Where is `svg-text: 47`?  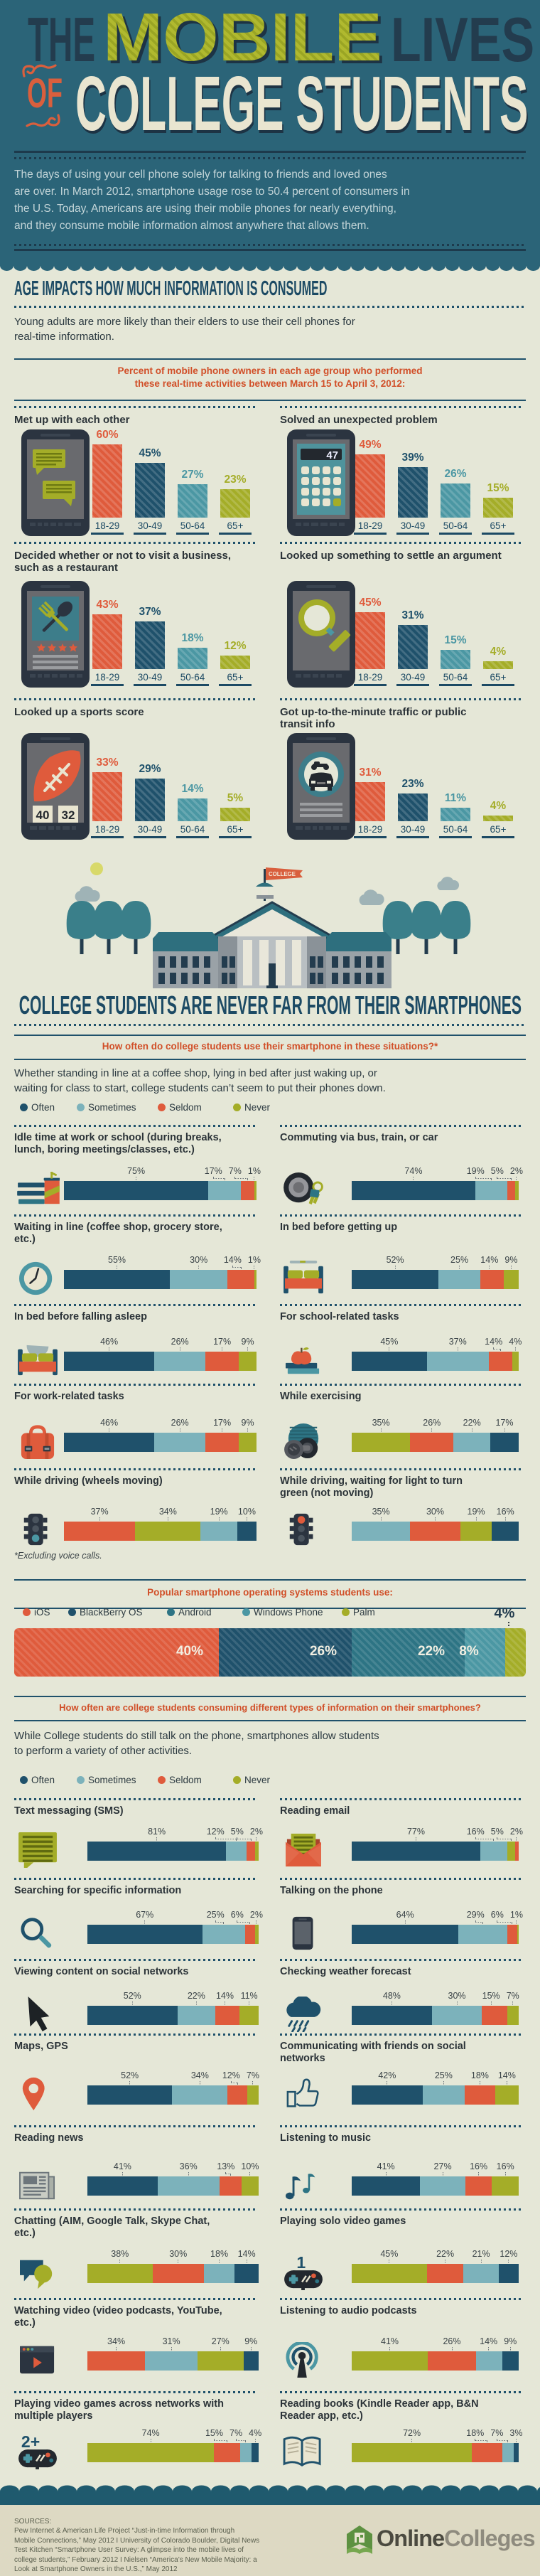
svg-text: 47 is located at coordinates (332, 455).